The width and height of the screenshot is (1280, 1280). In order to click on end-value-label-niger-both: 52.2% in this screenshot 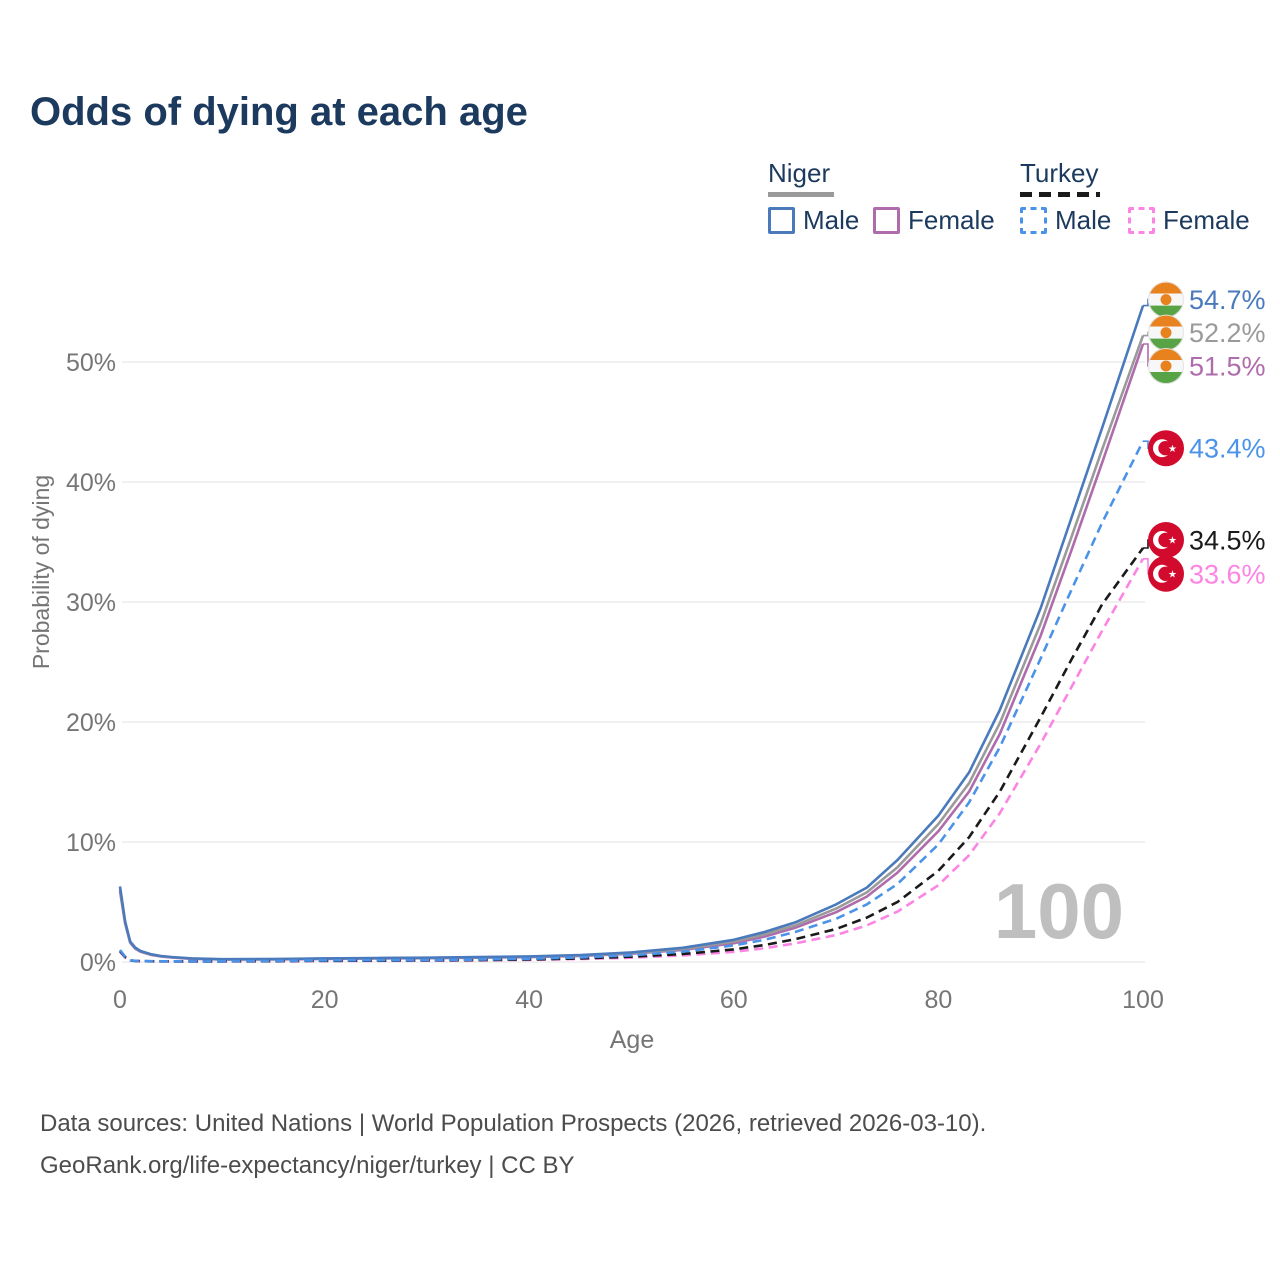, I will do `click(1227, 333)`.